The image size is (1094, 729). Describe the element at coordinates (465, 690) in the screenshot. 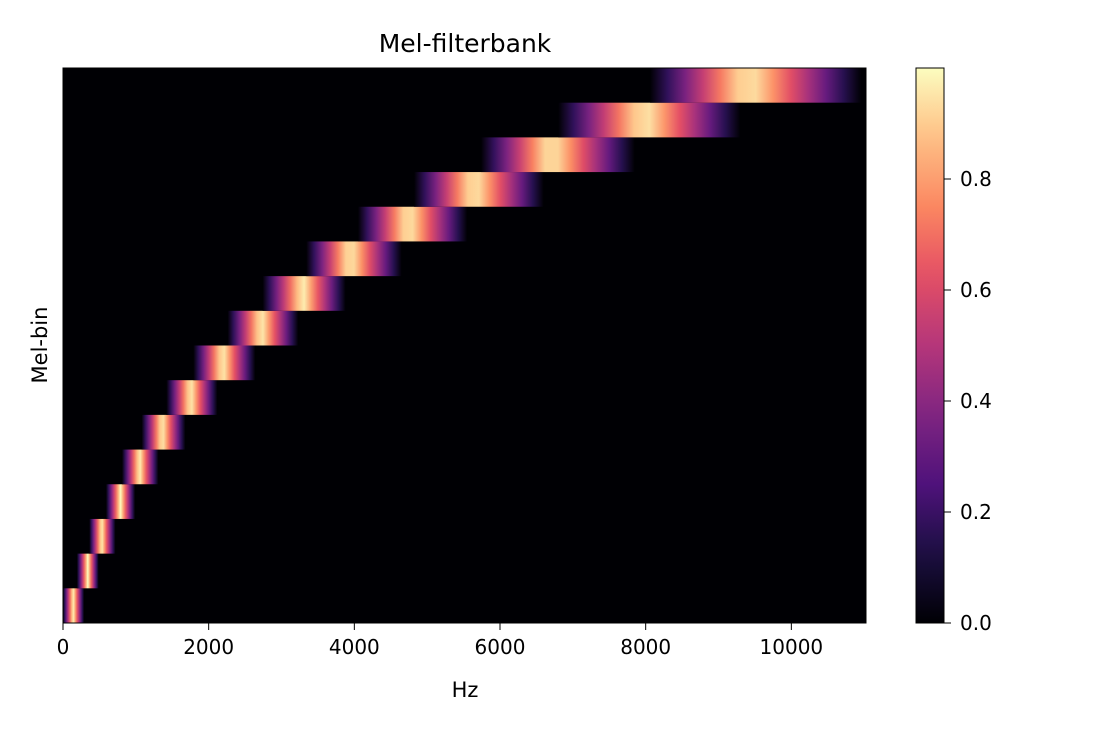

I see `x-axis-label: Hz` at that location.